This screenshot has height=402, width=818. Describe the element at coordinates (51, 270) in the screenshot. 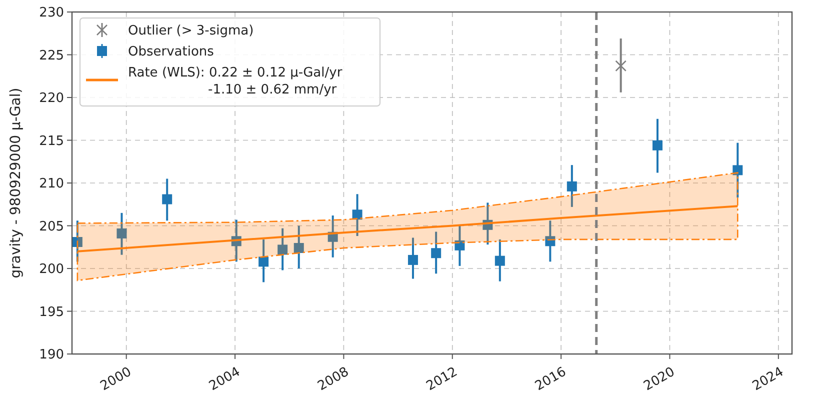

I see `y-tick-label: 200` at that location.